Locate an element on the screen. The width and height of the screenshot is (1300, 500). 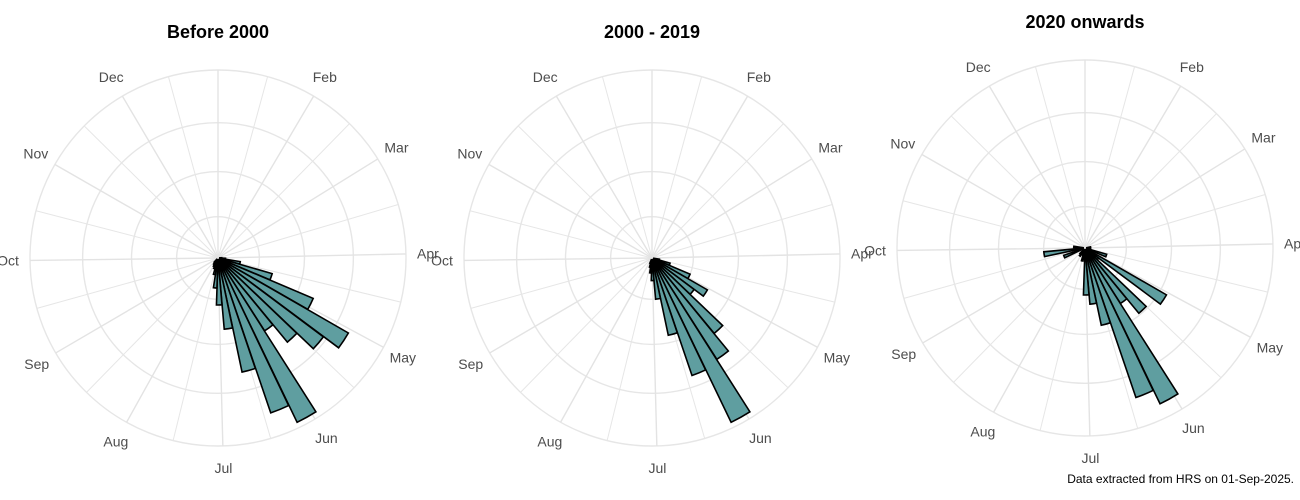
panel-title: Before 2000 is located at coordinates (218, 32).